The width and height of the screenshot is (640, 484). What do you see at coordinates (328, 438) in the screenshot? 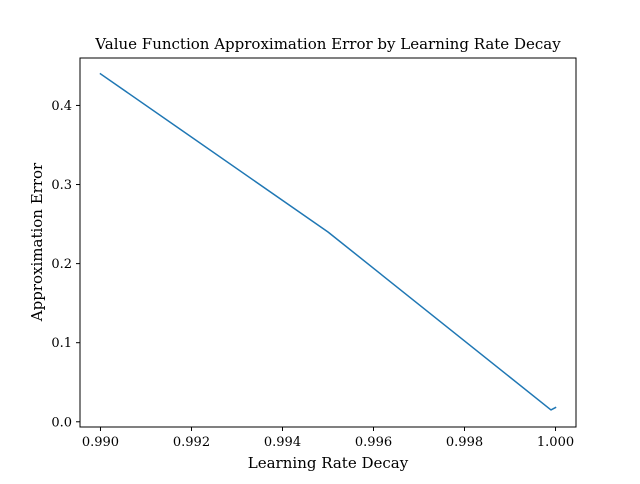
I see `x-axis-ticks: 0.990 0.992 0.994 0.996 0.998 1.000` at bounding box center [328, 438].